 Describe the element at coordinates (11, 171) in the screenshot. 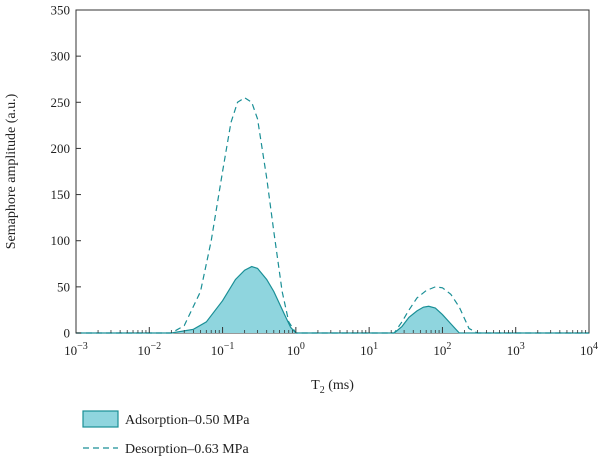

I see `y-axis-title: Semaphore amplitude (a.u.)` at that location.